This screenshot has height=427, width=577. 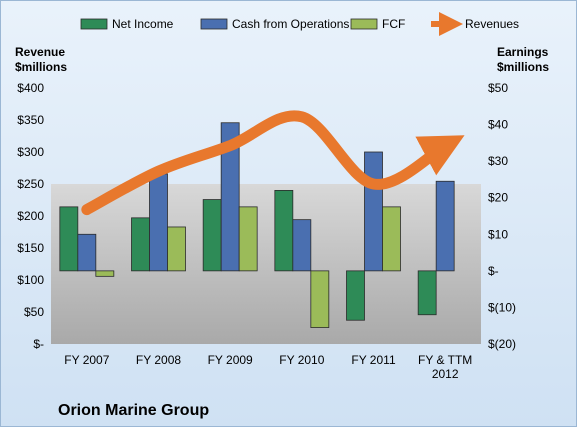 I want to click on legend-label-cash-from-operations: Cash from Operations, so click(x=290, y=24).